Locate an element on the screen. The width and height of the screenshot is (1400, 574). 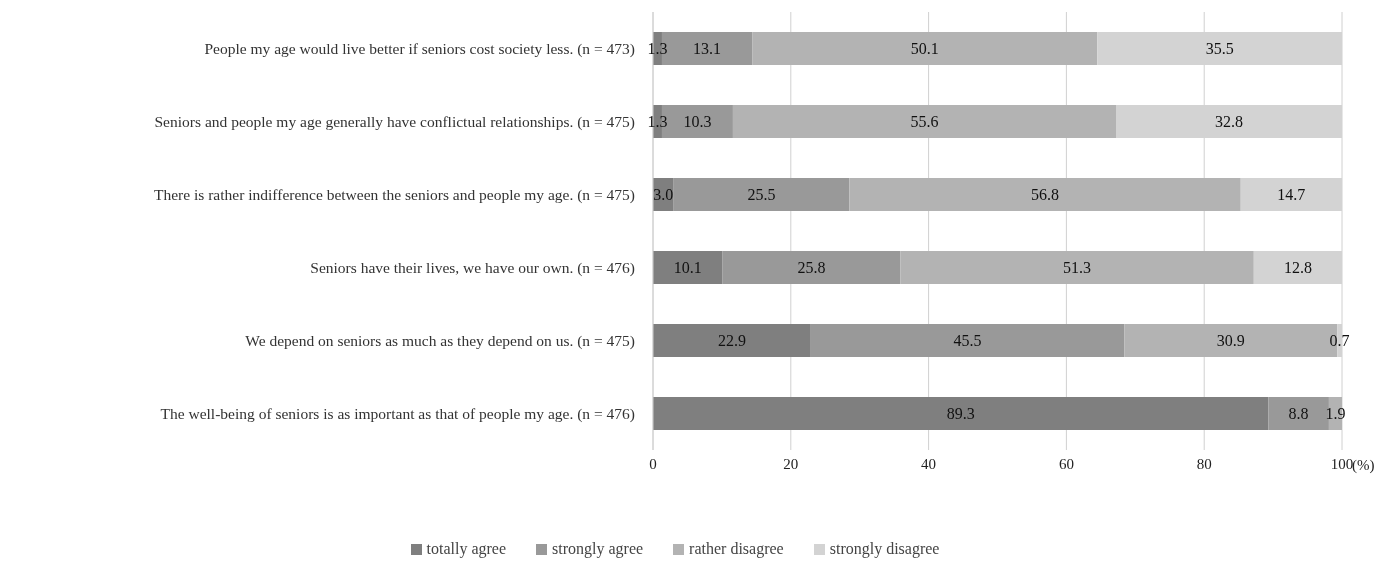
data-label: 45.5 is located at coordinates (967, 341).